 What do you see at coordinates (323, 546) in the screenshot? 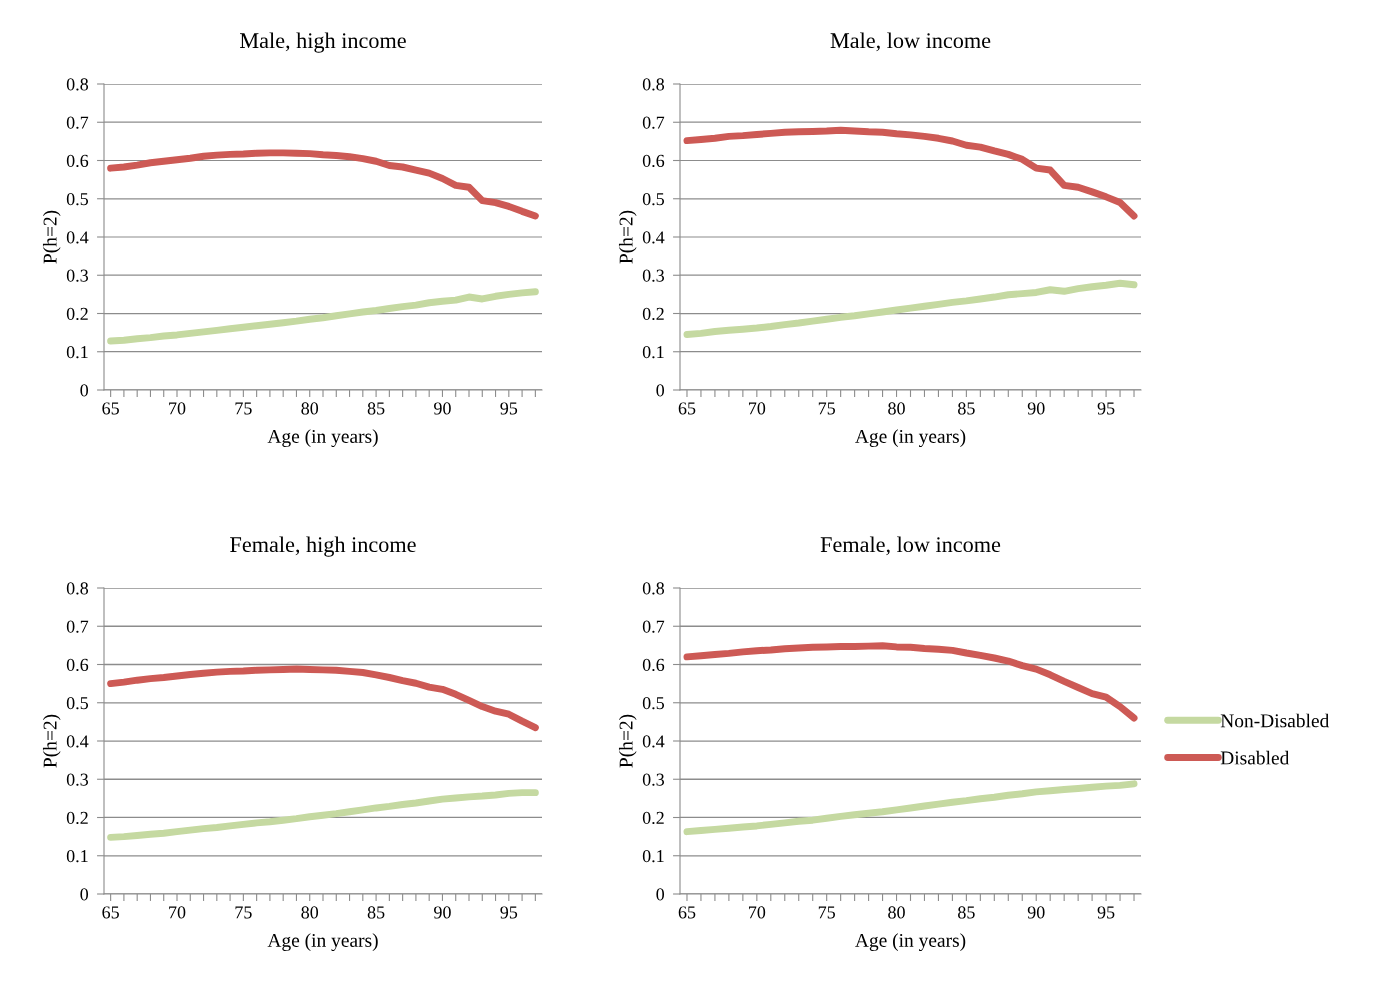
I see `chart-title: Female, high income` at bounding box center [323, 546].